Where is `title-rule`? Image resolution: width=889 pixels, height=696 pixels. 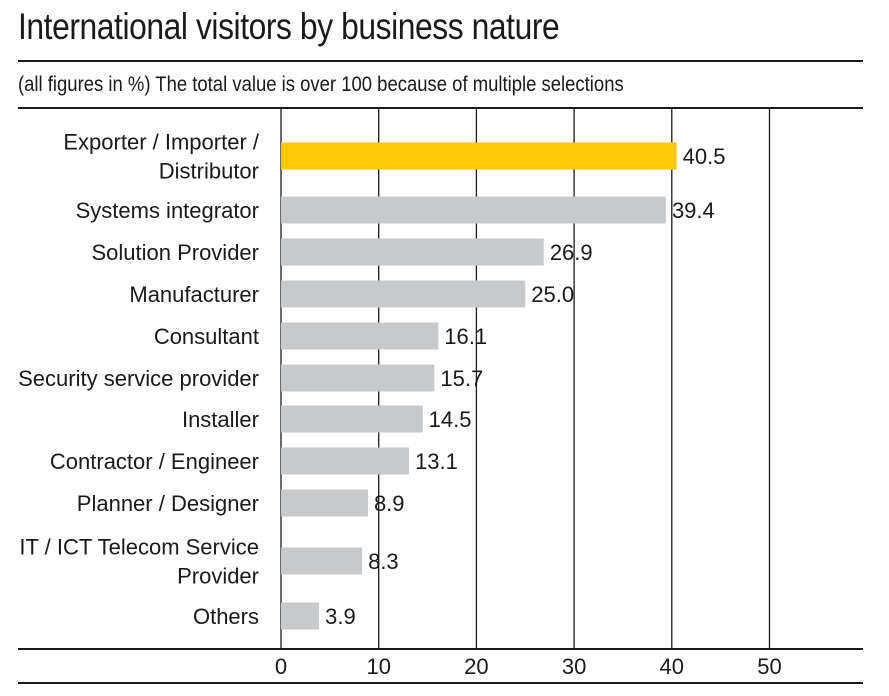 title-rule is located at coordinates (440, 61).